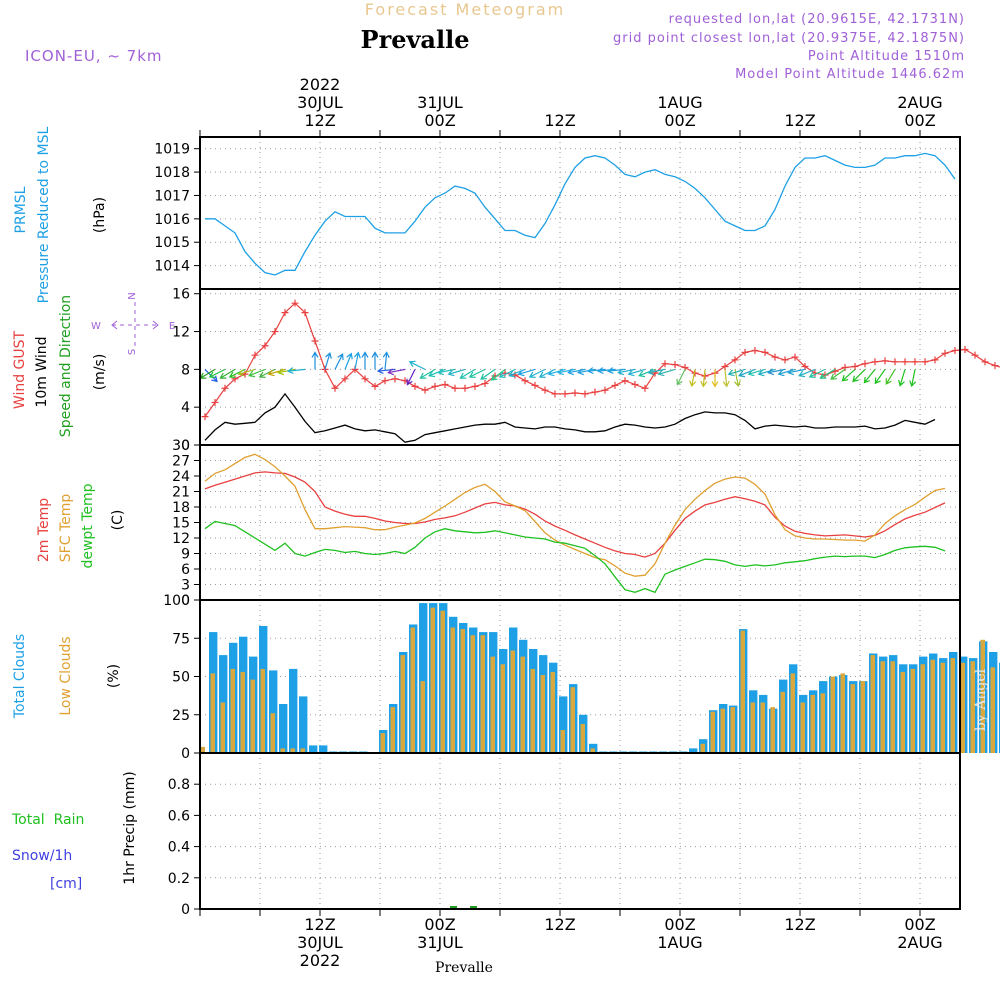  I want to click on compass-e: E, so click(172, 326).